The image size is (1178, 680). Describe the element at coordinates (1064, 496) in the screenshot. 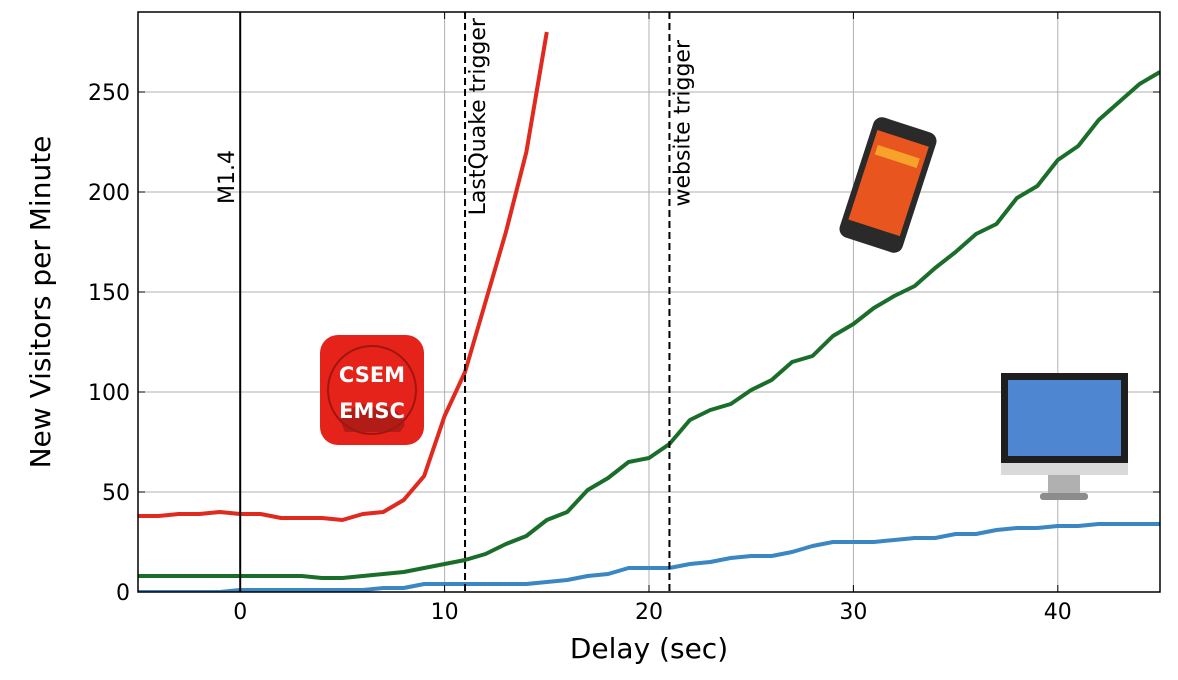

I see `monitor-base` at that location.